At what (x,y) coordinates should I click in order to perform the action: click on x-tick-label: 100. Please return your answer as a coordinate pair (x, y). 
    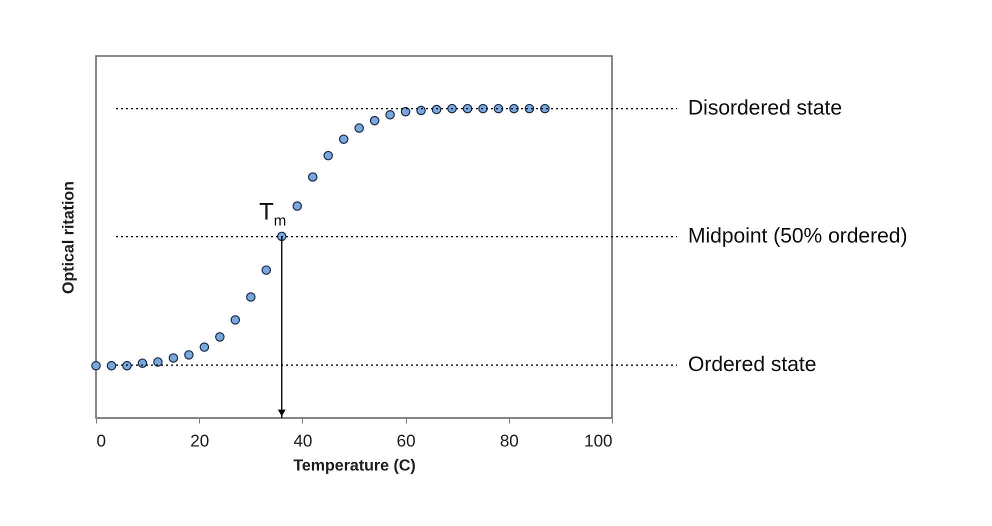
    Looking at the image, I should click on (598, 441).